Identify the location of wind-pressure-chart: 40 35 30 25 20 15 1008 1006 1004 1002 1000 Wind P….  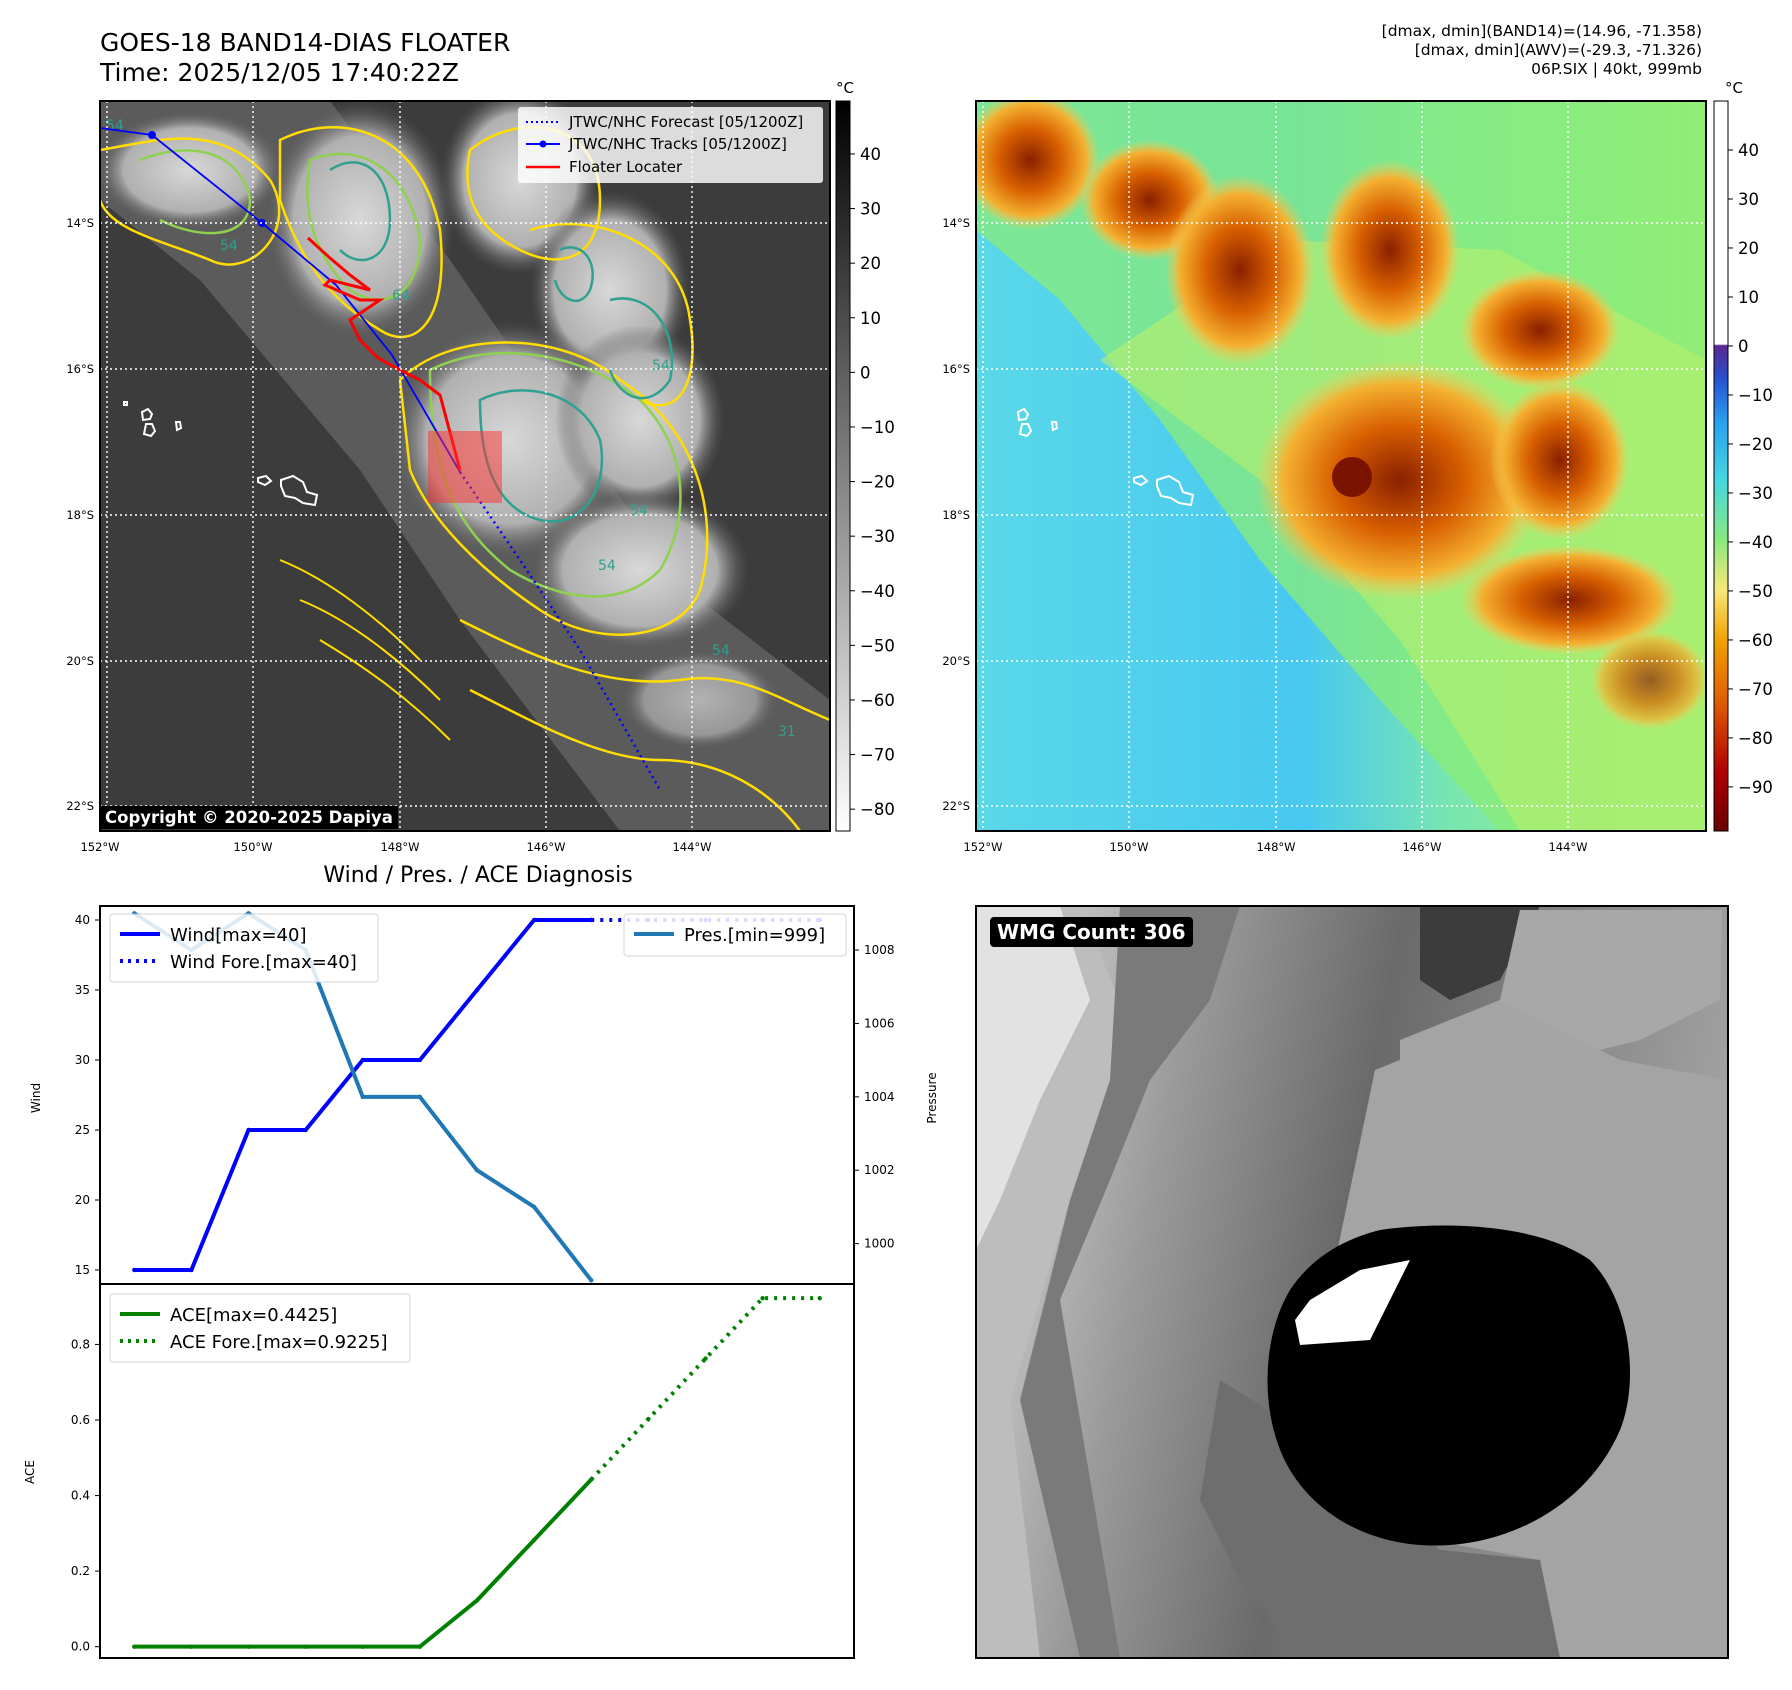
(484, 1095).